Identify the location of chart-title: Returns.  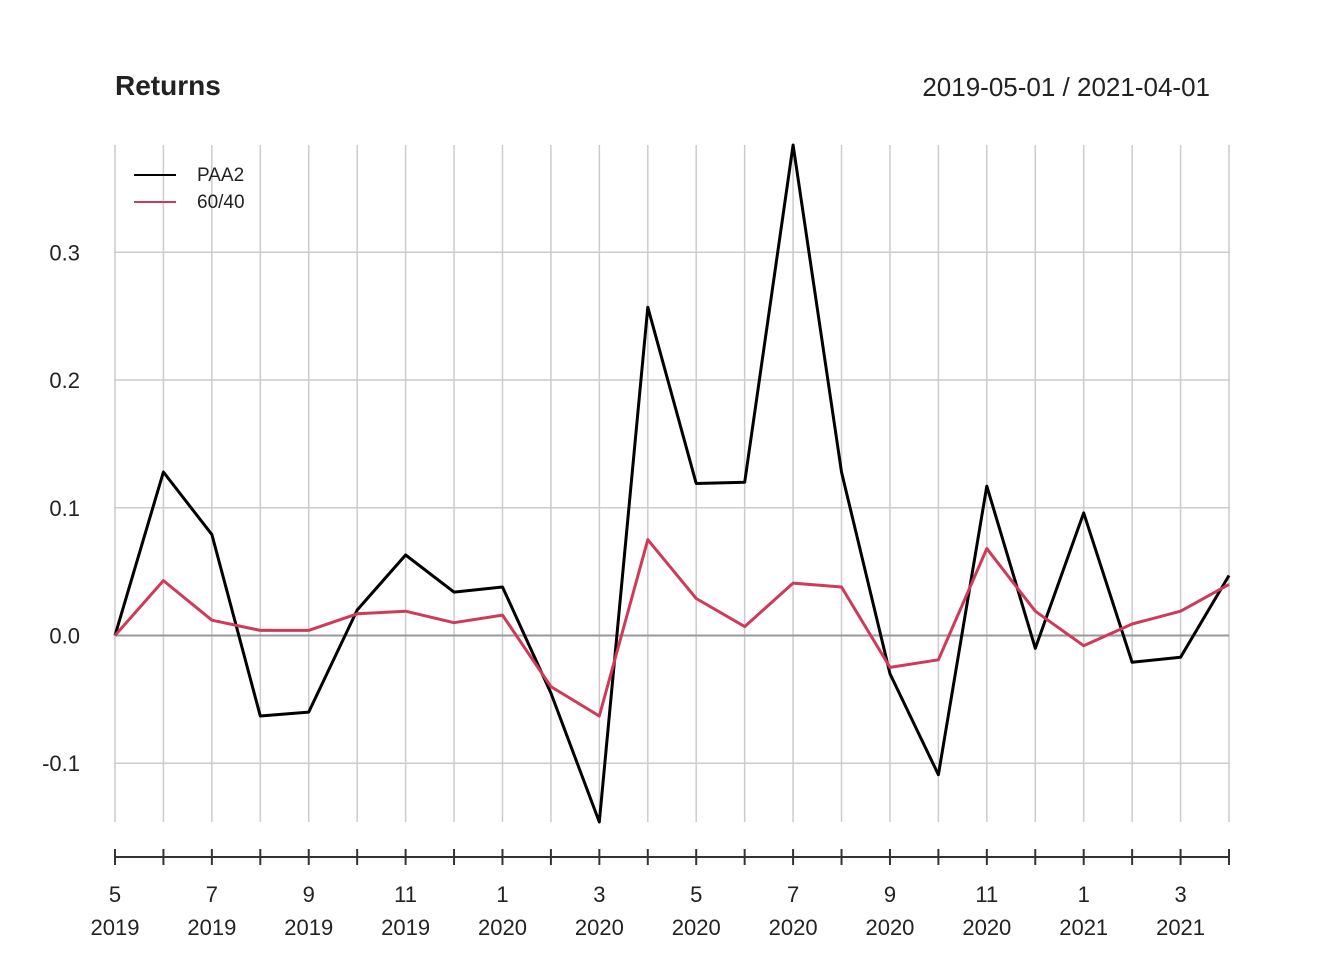
(168, 85).